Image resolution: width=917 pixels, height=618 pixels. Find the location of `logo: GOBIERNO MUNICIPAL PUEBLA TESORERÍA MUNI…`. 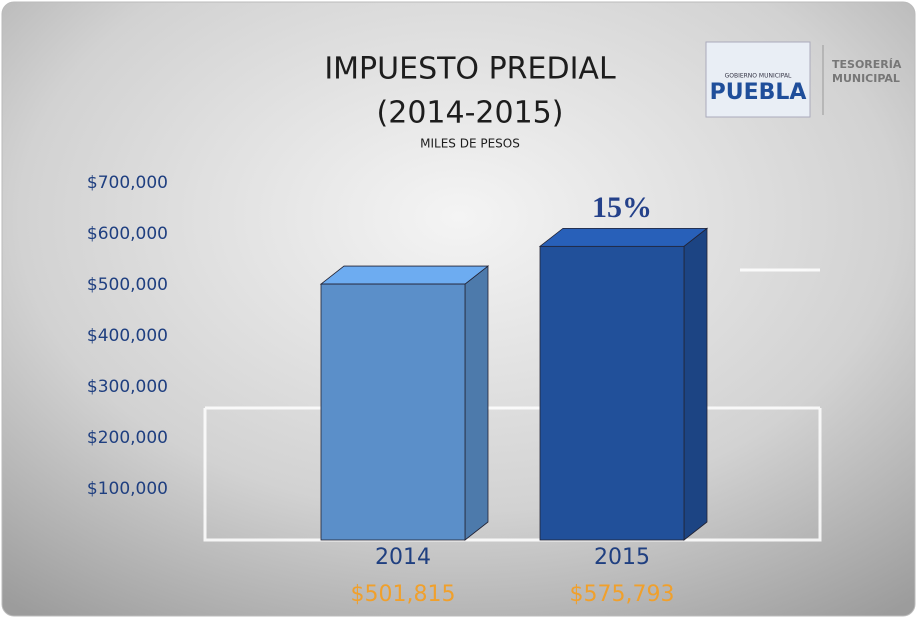

logo: GOBIERNO MUNICIPAL PUEBLA TESORERÍA MUNI… is located at coordinates (803, 79).